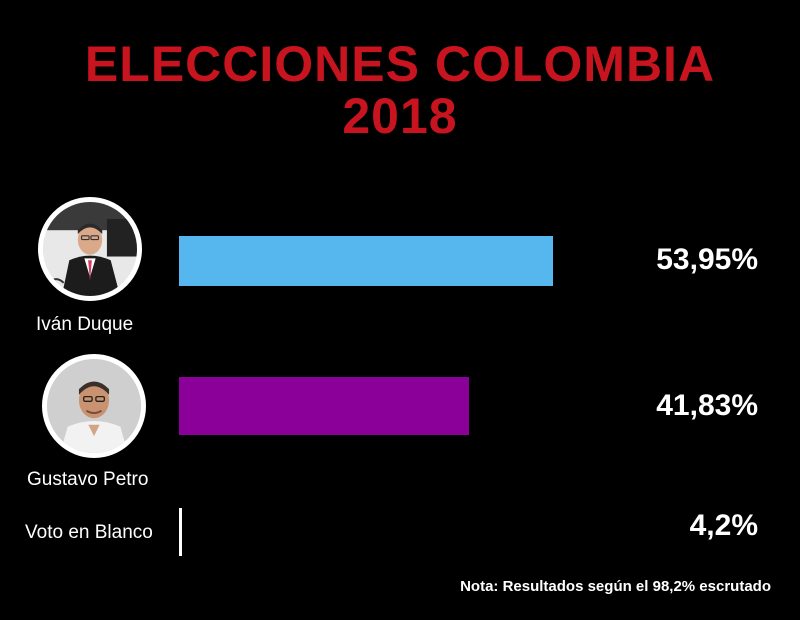  What do you see at coordinates (723, 525) in the screenshot?
I see `value-label-blank-vote: 4,2%` at bounding box center [723, 525].